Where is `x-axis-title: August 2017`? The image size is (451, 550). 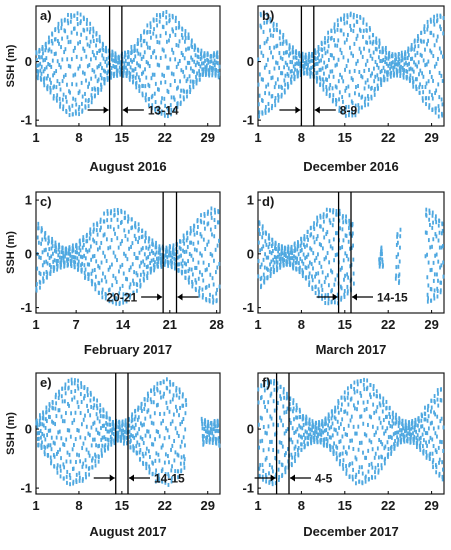 x-axis-title: August 2017 is located at coordinates (127, 531).